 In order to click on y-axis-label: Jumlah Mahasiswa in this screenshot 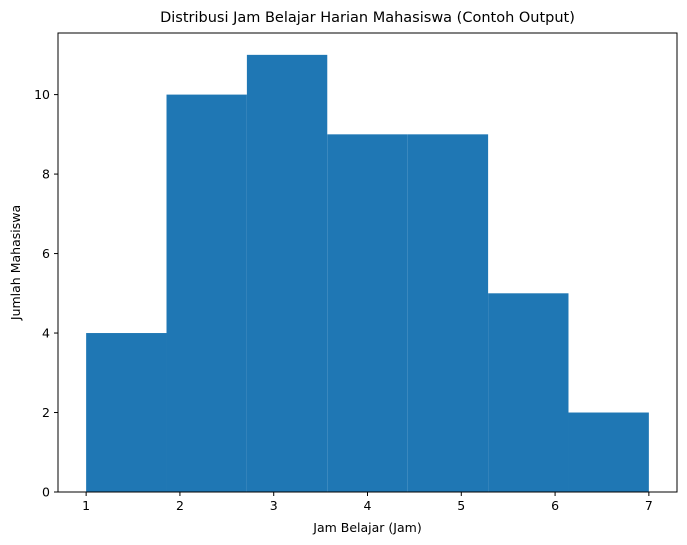, I will do `click(15, 263)`.